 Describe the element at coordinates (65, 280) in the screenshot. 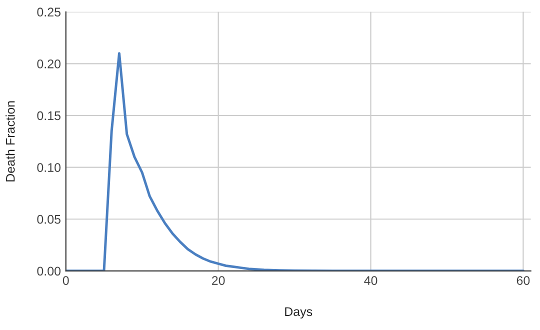

I see `x-tick-label: 0` at that location.